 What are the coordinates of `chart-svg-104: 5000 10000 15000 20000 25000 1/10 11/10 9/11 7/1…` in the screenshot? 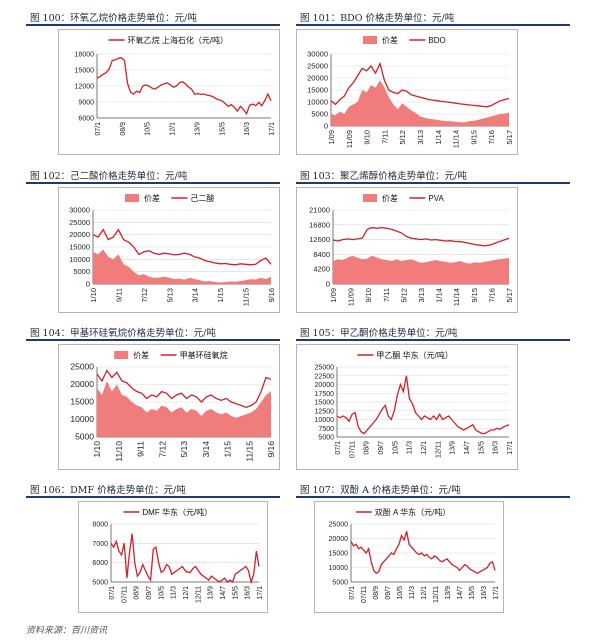 It's located at (173, 406).